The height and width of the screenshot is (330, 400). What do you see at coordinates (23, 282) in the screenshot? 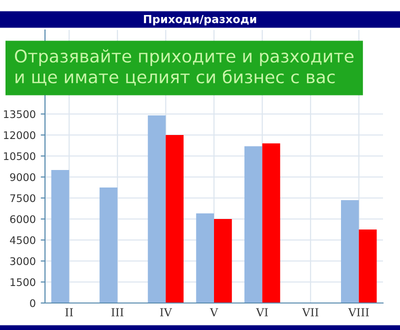
I see `y-tick-label: 1500` at bounding box center [23, 282].